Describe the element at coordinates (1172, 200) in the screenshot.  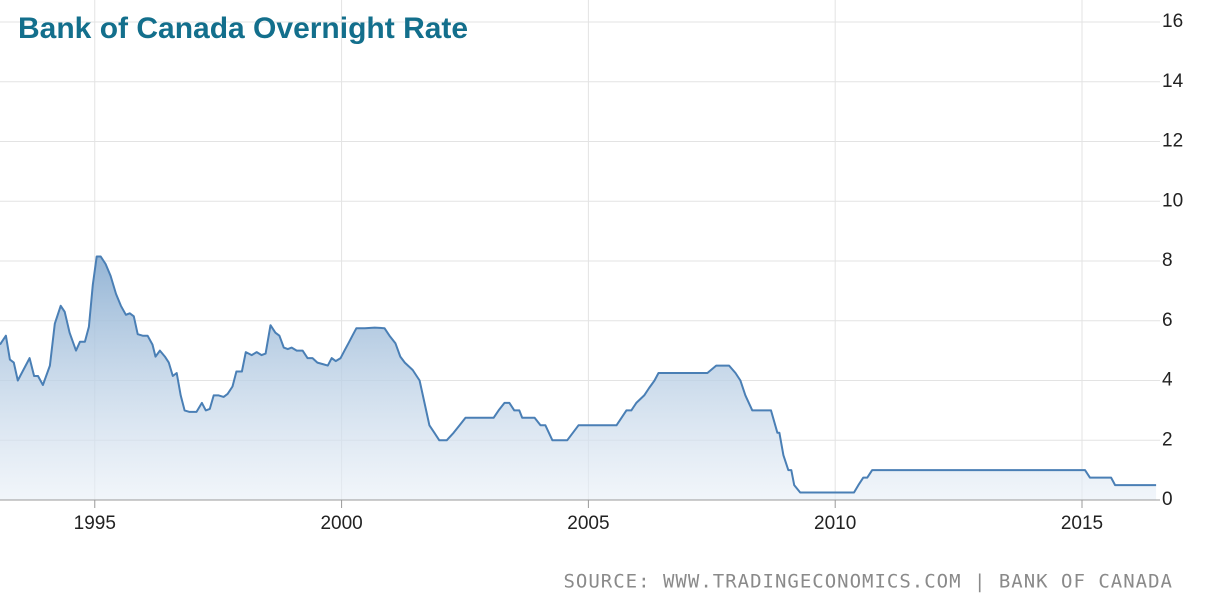
I see `y-tick-label: 10` at that location.